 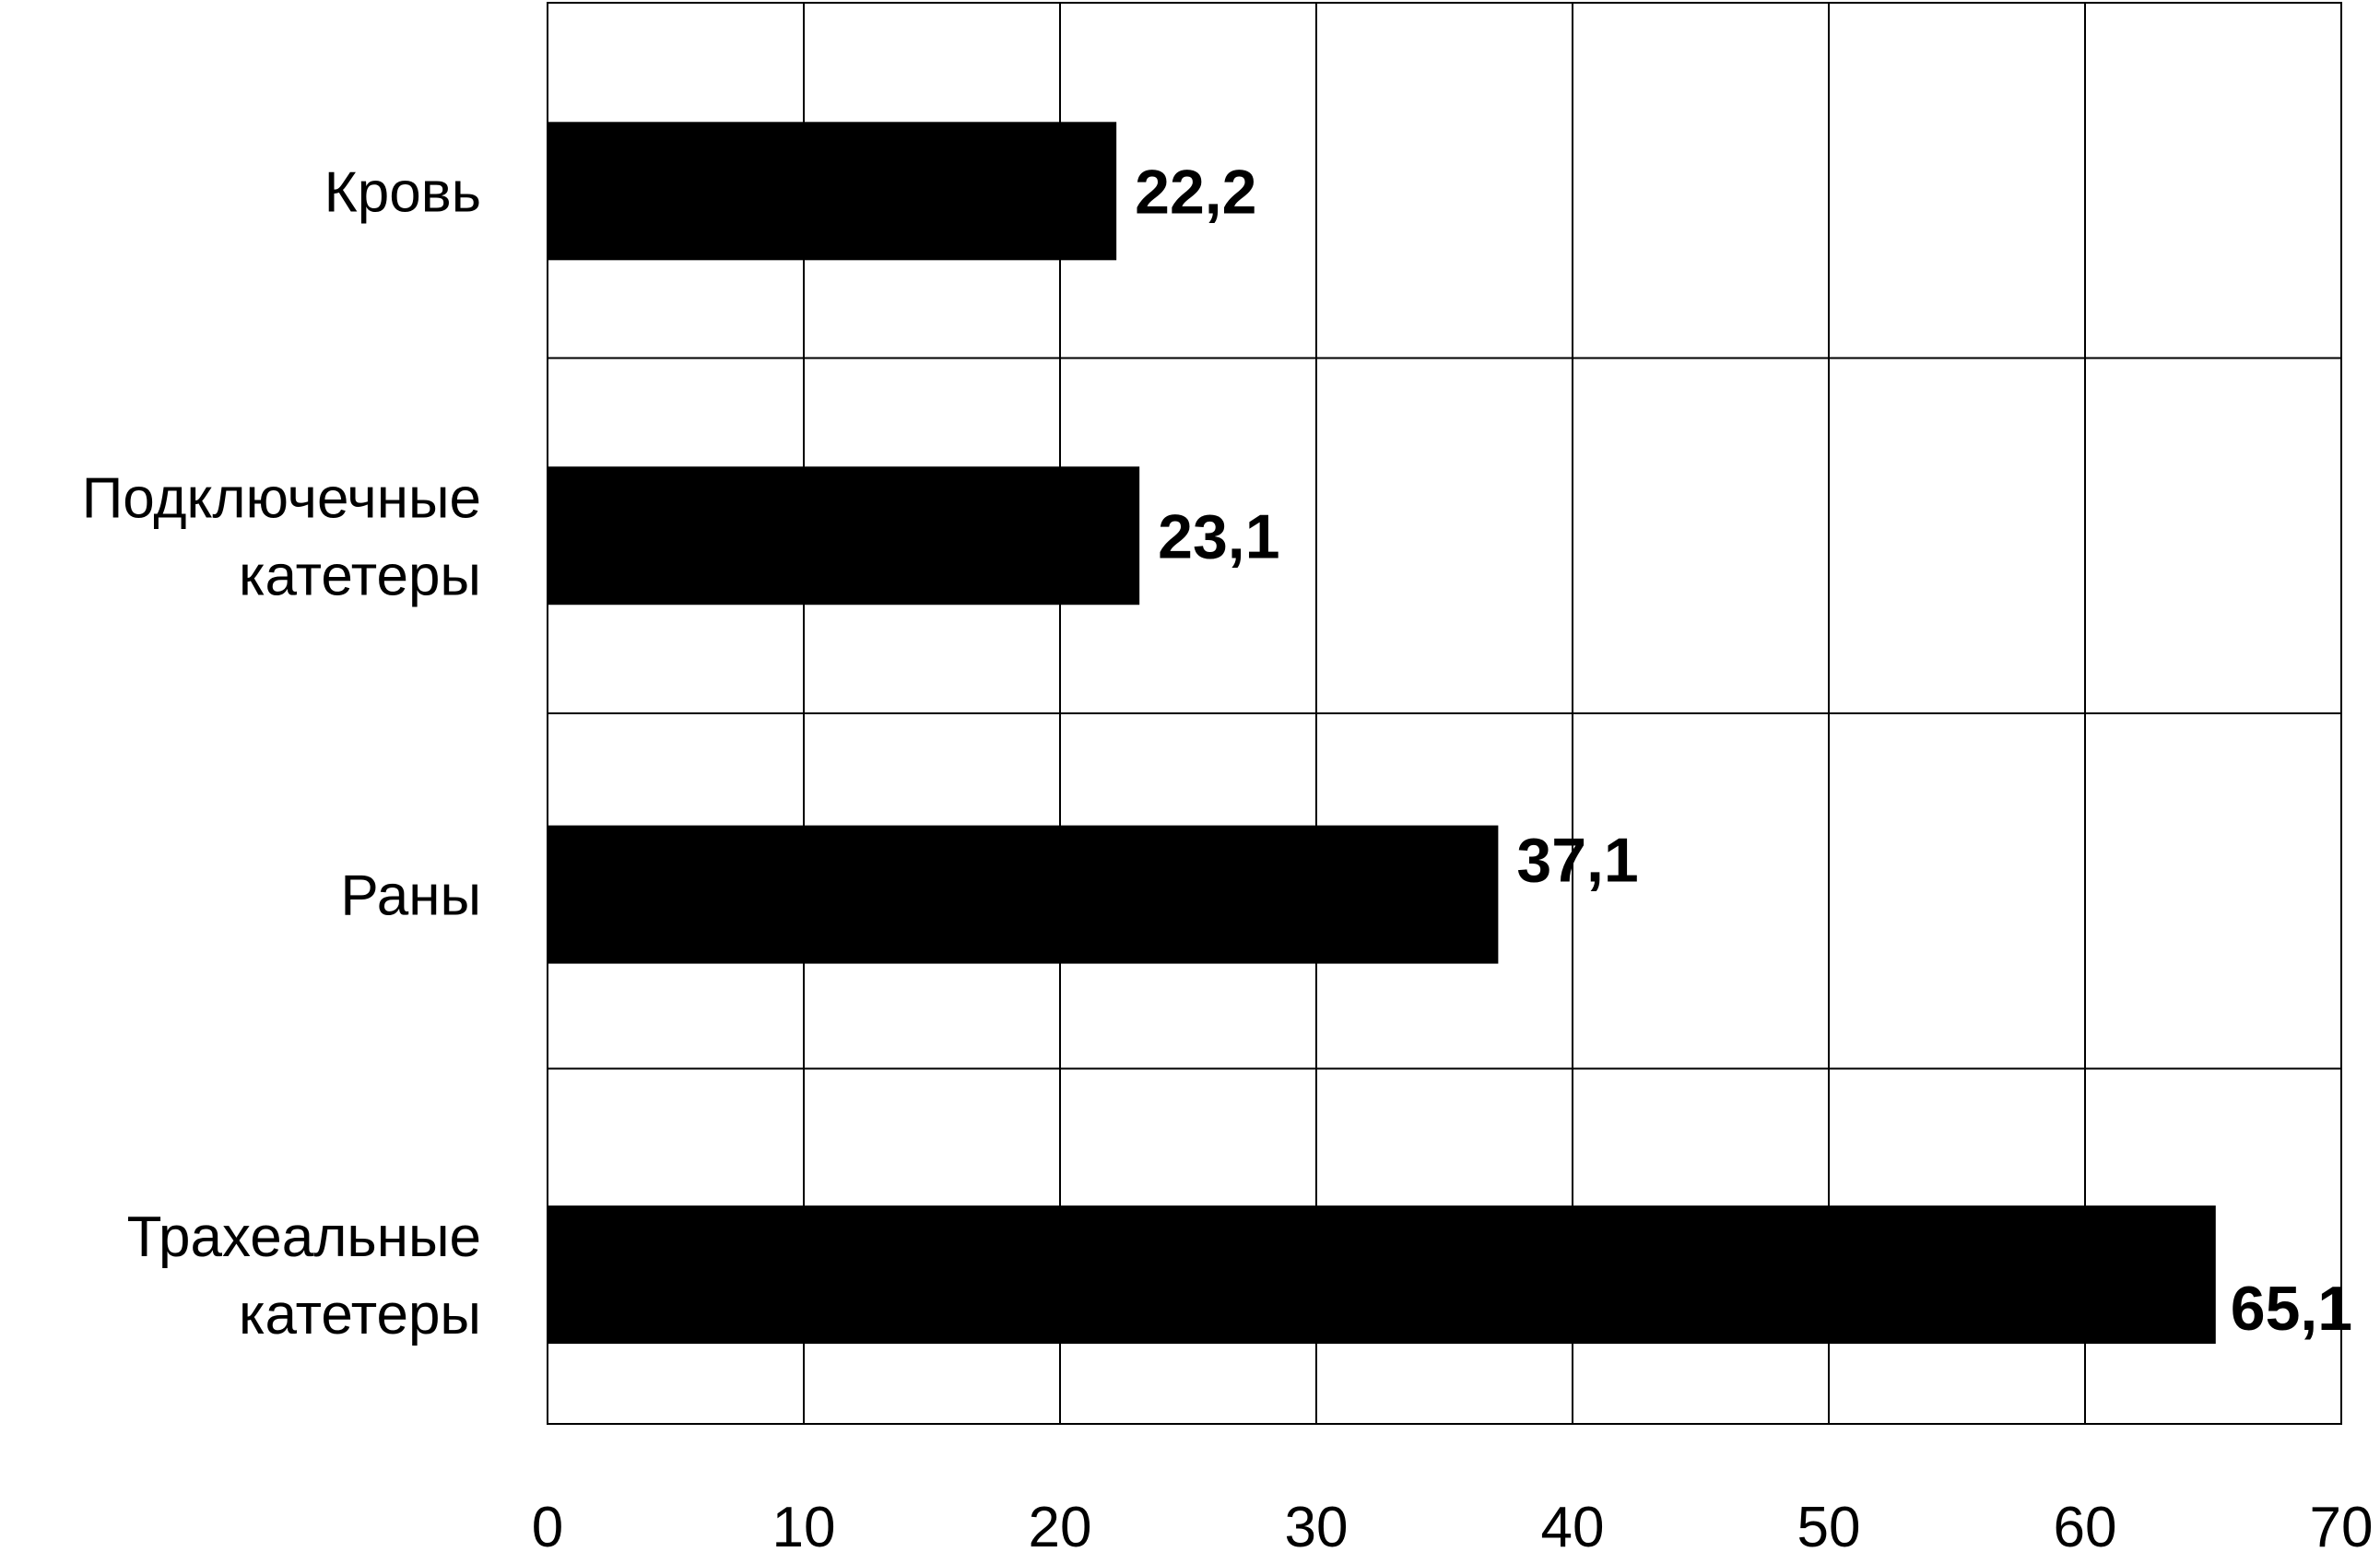 I want to click on x-tick-label: 10, so click(x=804, y=1521).